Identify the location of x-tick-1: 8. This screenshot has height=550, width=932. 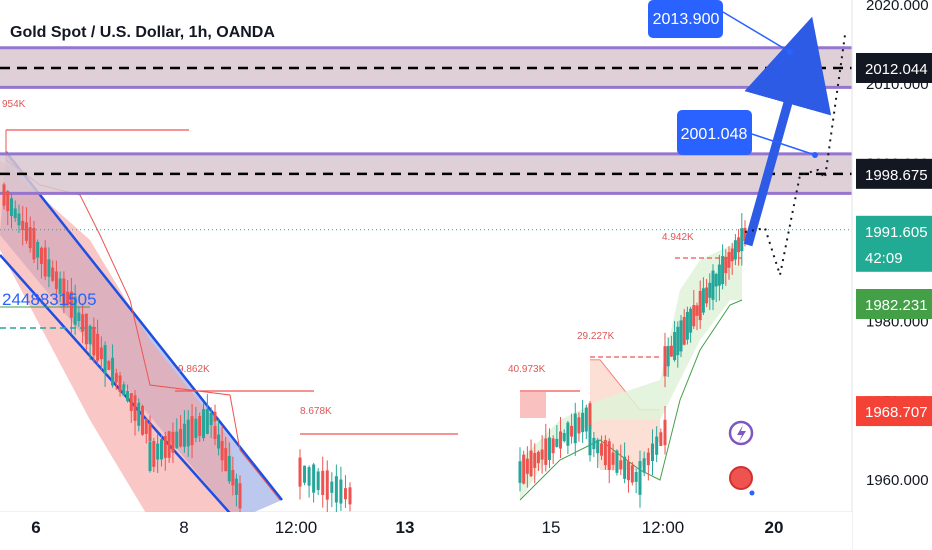
(183, 527).